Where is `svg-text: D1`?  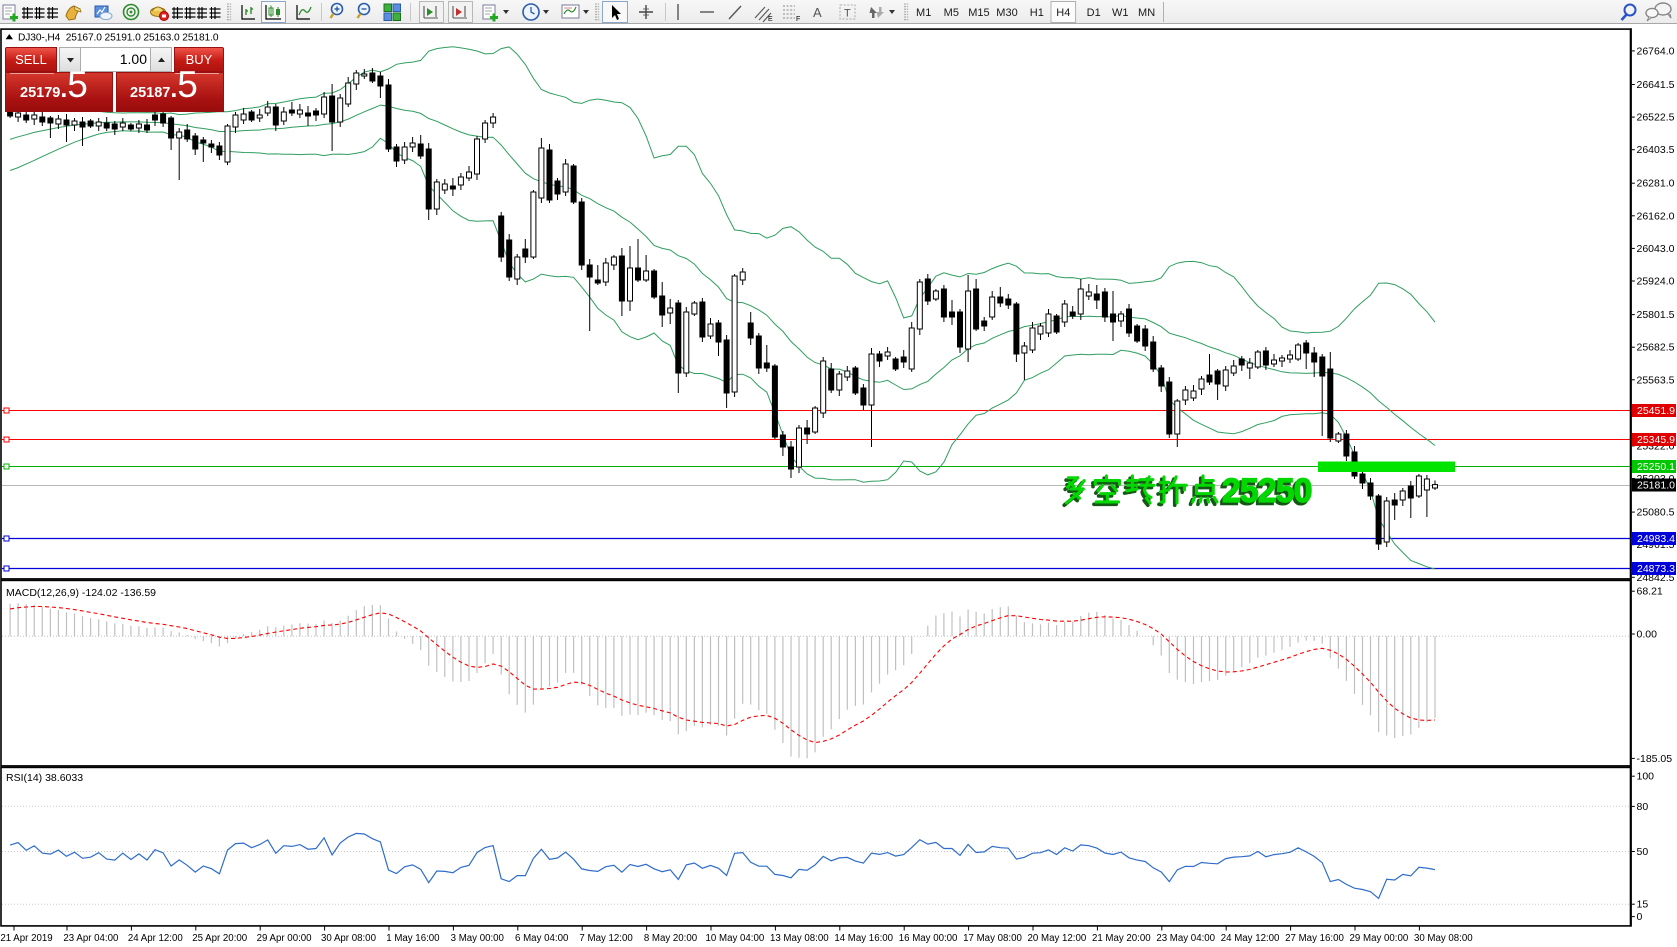 svg-text: D1 is located at coordinates (1094, 13).